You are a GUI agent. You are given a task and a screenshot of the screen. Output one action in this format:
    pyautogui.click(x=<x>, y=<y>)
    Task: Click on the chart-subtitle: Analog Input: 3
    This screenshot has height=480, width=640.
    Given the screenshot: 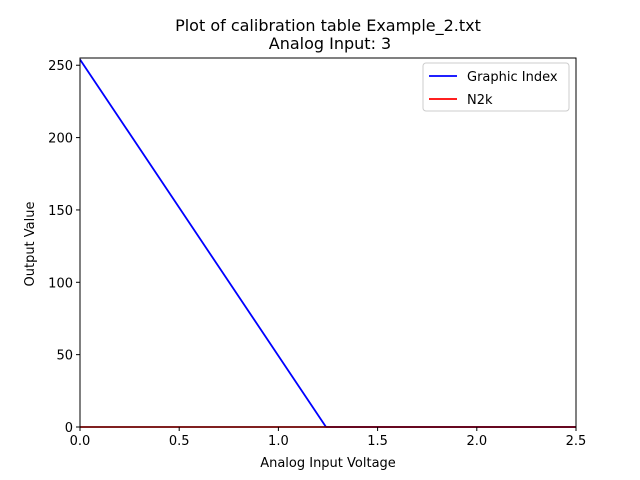 What is the action you would take?
    pyautogui.click(x=330, y=43)
    